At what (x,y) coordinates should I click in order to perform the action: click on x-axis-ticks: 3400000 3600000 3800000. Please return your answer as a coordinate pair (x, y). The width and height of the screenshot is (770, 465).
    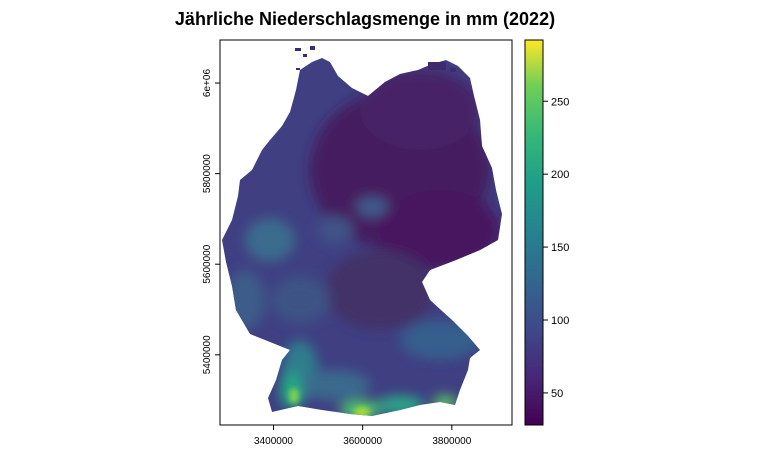
    Looking at the image, I should click on (363, 436).